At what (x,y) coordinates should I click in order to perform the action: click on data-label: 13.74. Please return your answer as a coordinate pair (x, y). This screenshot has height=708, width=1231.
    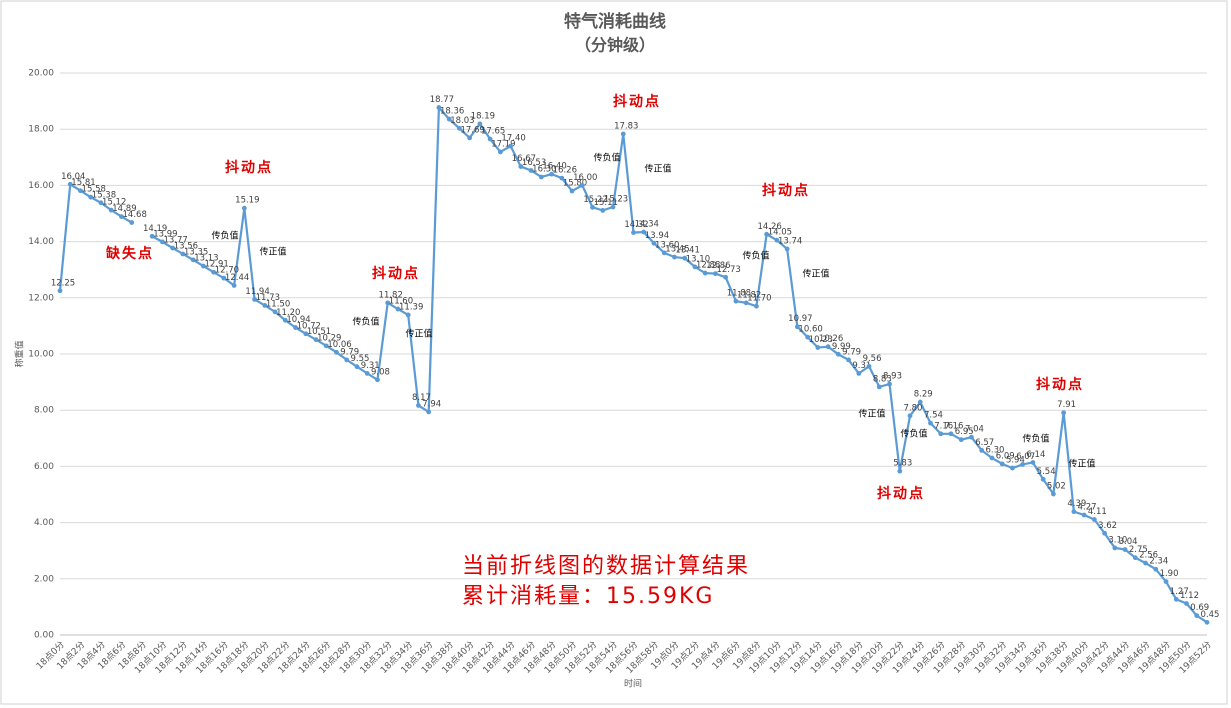
    Looking at the image, I should click on (790, 241).